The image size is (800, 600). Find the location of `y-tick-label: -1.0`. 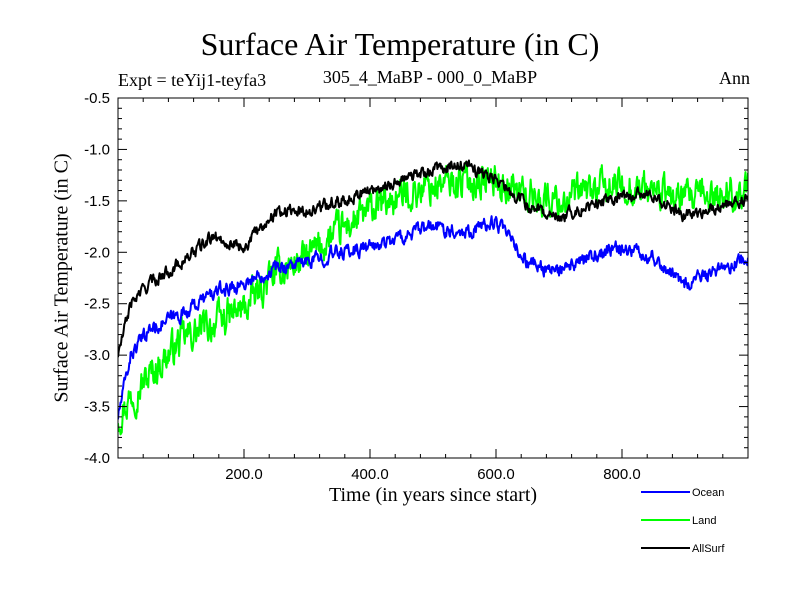

y-tick-label: -1.0 is located at coordinates (97, 149).